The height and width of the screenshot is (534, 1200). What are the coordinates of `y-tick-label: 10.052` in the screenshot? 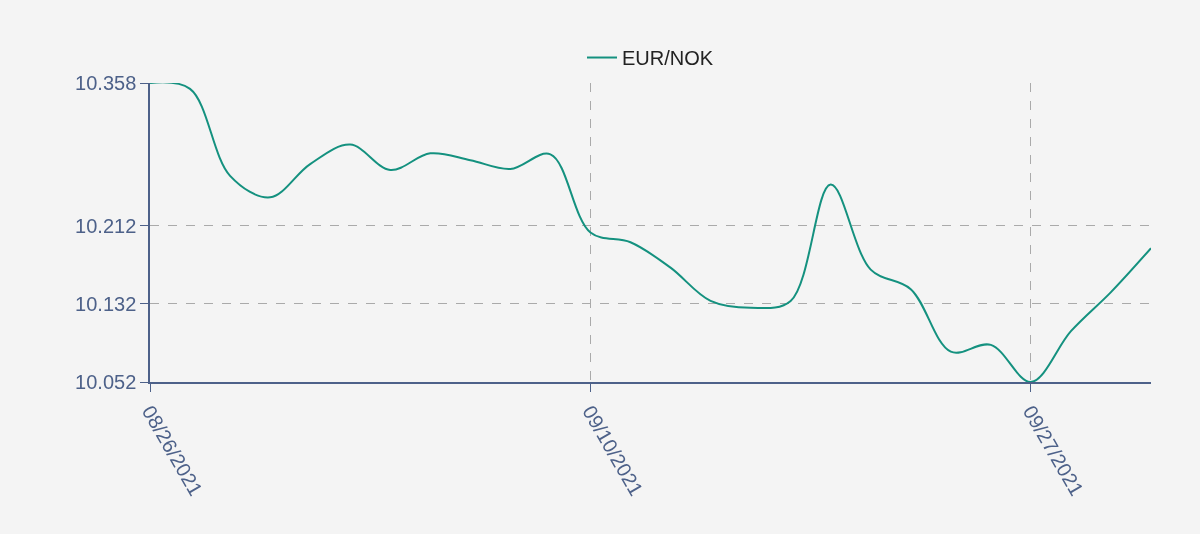 It's located at (106, 382).